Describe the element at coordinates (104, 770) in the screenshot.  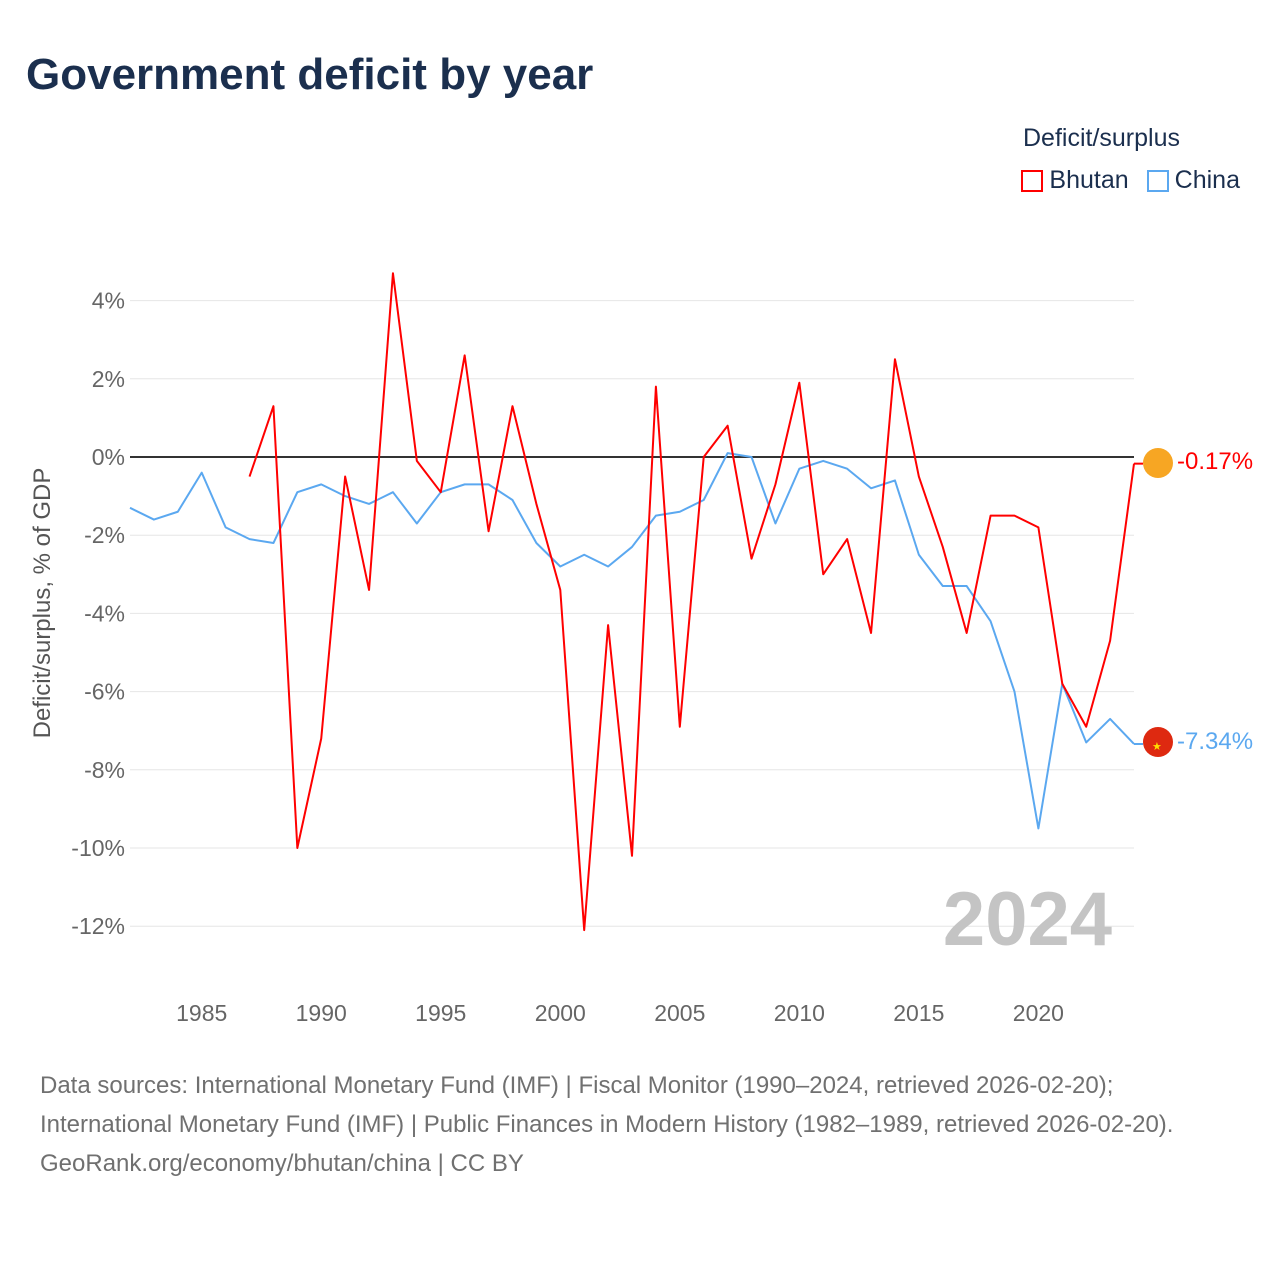
I see `y-tick-label: -8%` at that location.